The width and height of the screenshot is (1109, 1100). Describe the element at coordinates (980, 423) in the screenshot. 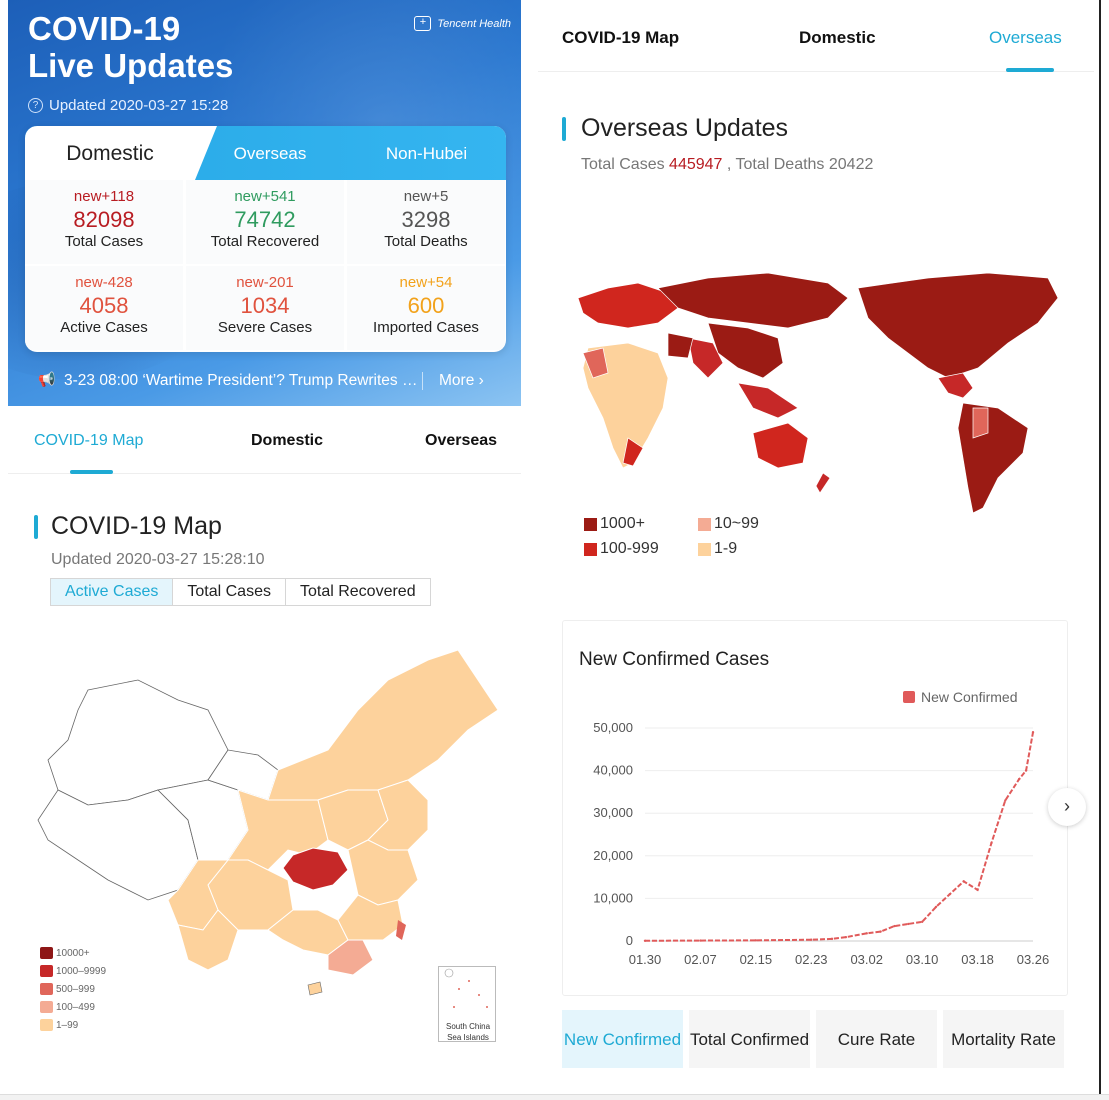

I see `andean-region` at that location.